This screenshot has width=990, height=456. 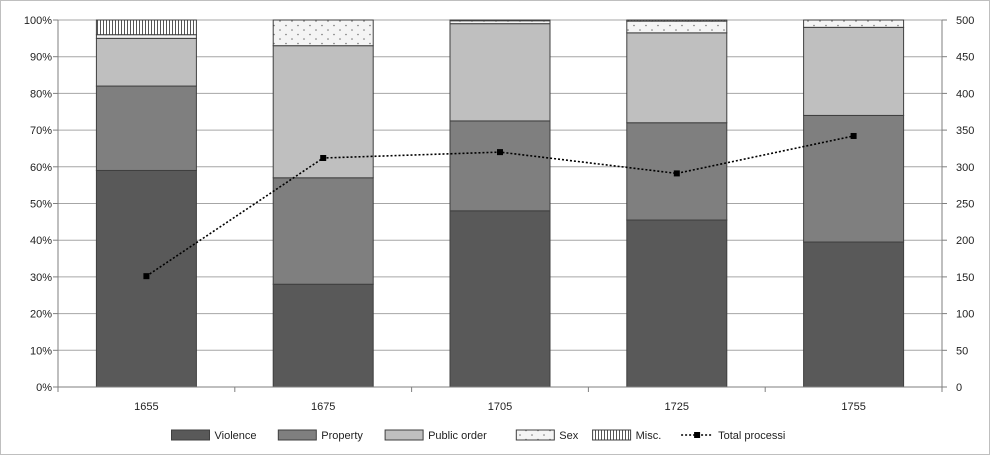 I want to click on right-axis-tick-label: 450, so click(x=965, y=58).